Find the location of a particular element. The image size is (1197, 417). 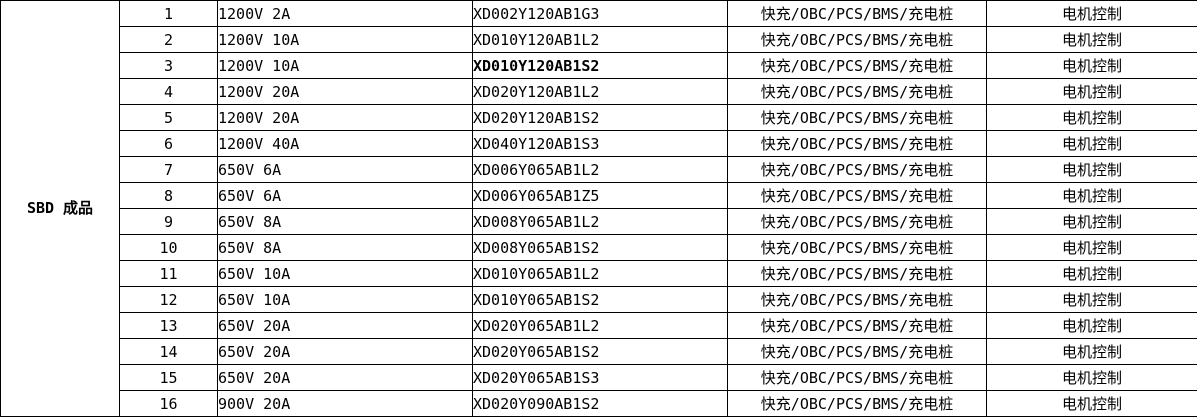

spec-cell: 900V 20A is located at coordinates (345, 403).